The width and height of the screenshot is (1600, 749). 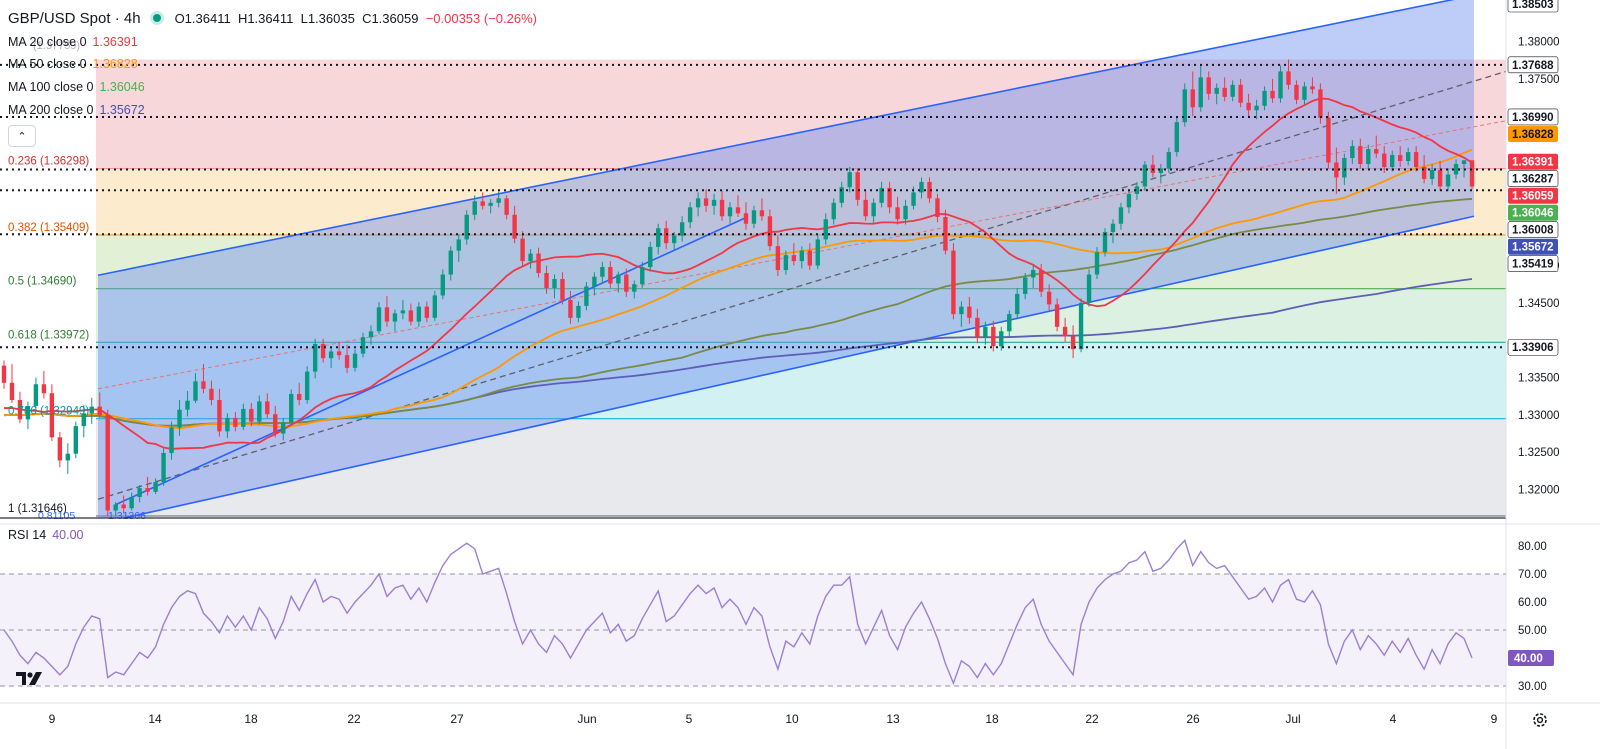 I want to click on ma100-label: MA 100 close 0, so click(x=51, y=87).